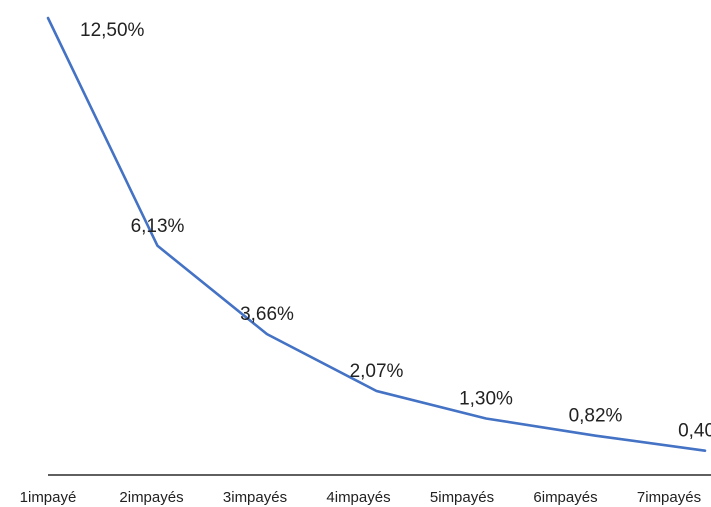  Describe the element at coordinates (486, 399) in the screenshot. I see `data-label-5: 1,30%` at that location.